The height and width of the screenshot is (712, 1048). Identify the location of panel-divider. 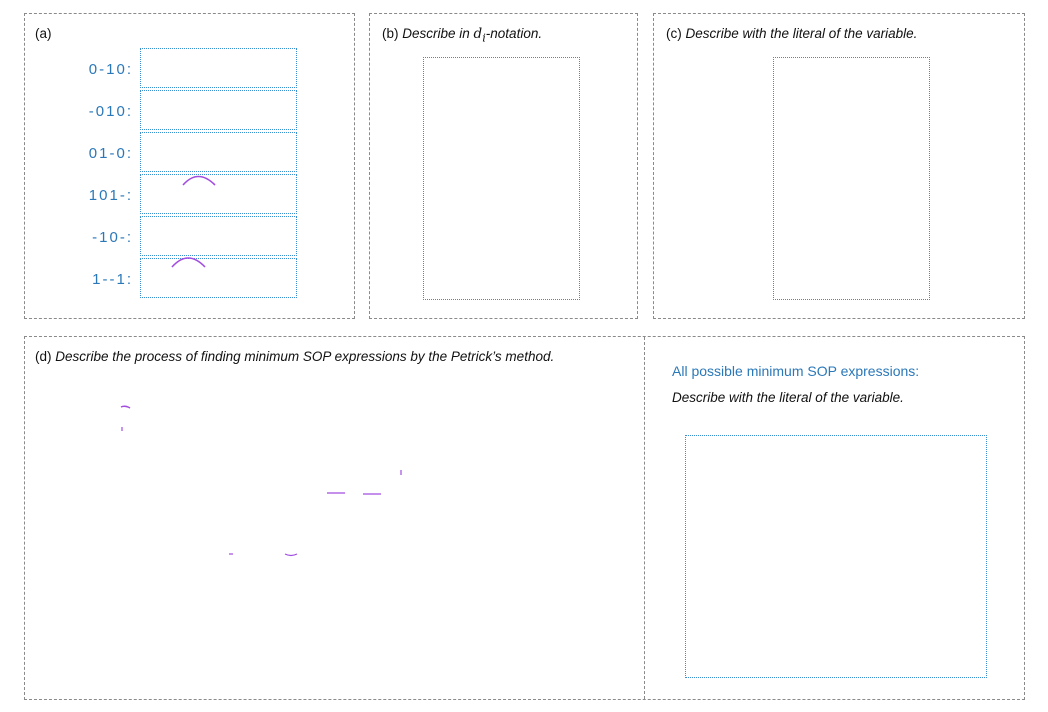
(644, 518).